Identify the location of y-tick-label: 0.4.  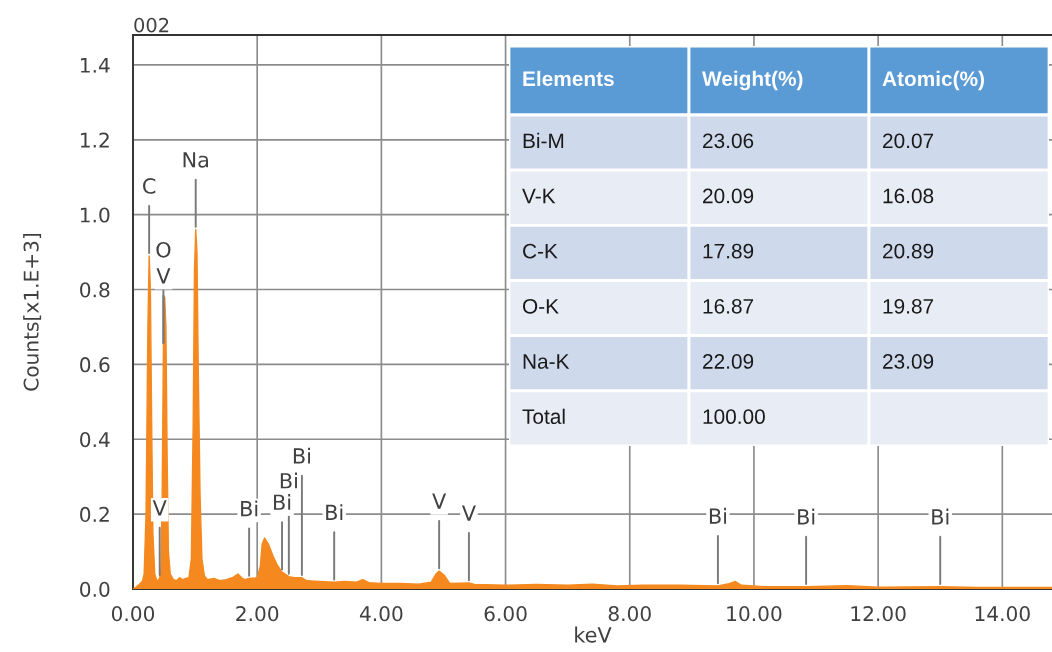
(95, 439).